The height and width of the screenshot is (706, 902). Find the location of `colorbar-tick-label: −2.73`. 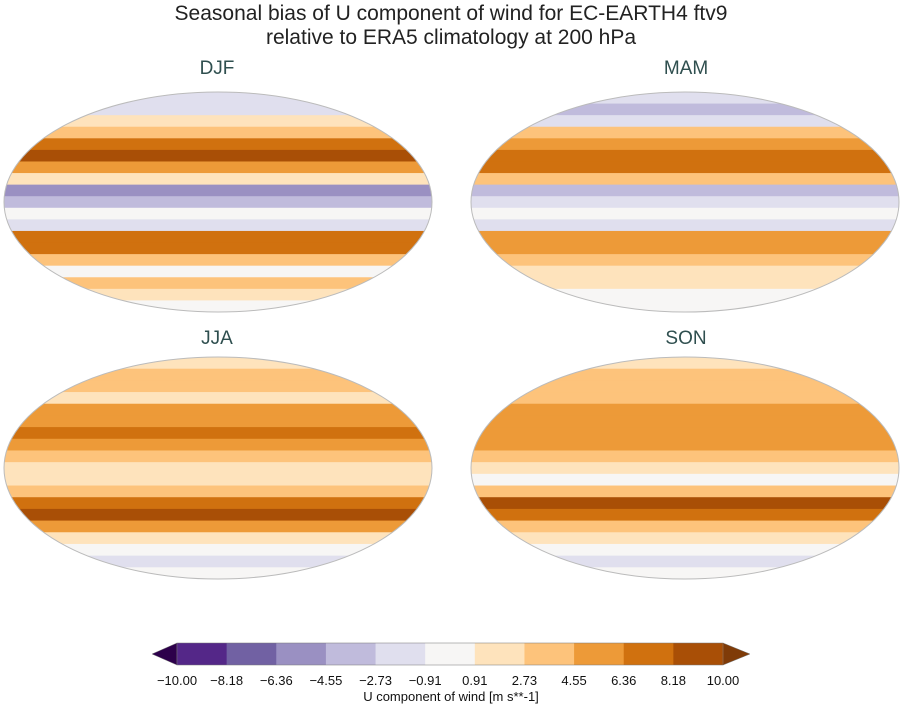

colorbar-tick-label: −2.73 is located at coordinates (375, 680).